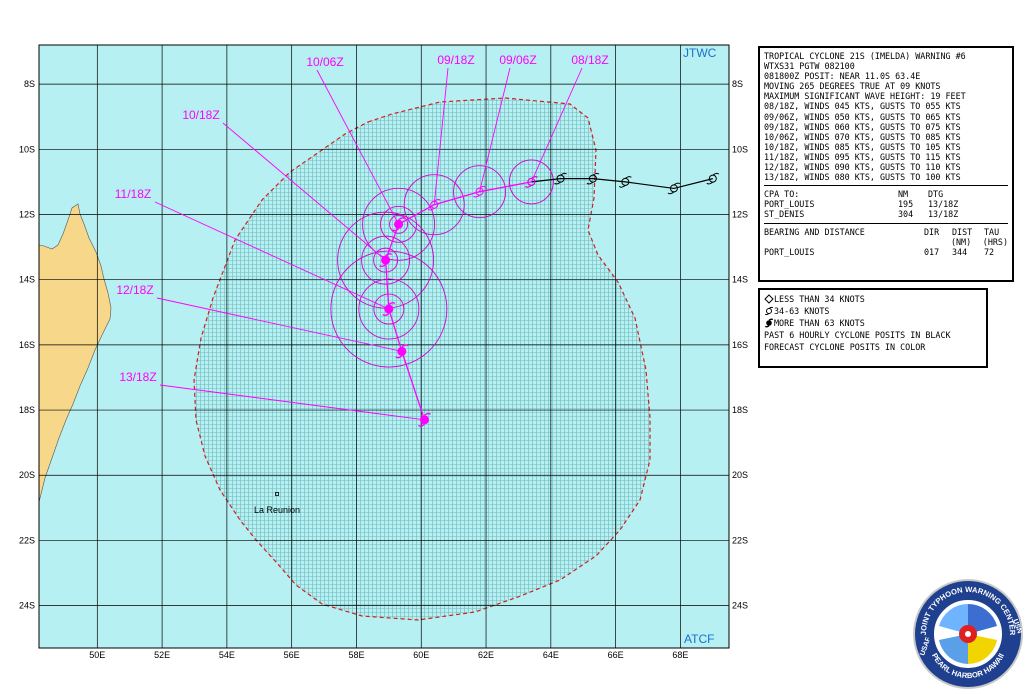 The height and width of the screenshot is (694, 1030). What do you see at coordinates (862, 136) in the screenshot?
I see `info-line: 10/06Z, WINDS 070 KTS, GUSTS TO 085 KTS` at bounding box center [862, 136].